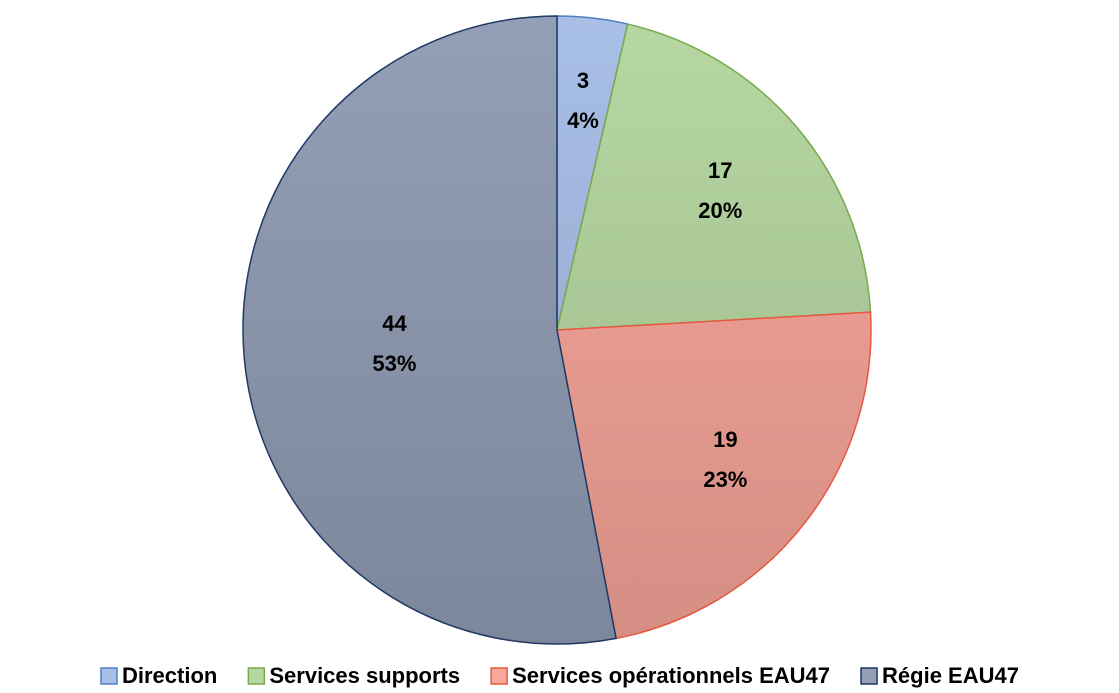 This screenshot has height=693, width=1119. I want to click on percent-label: 23%, so click(725, 479).